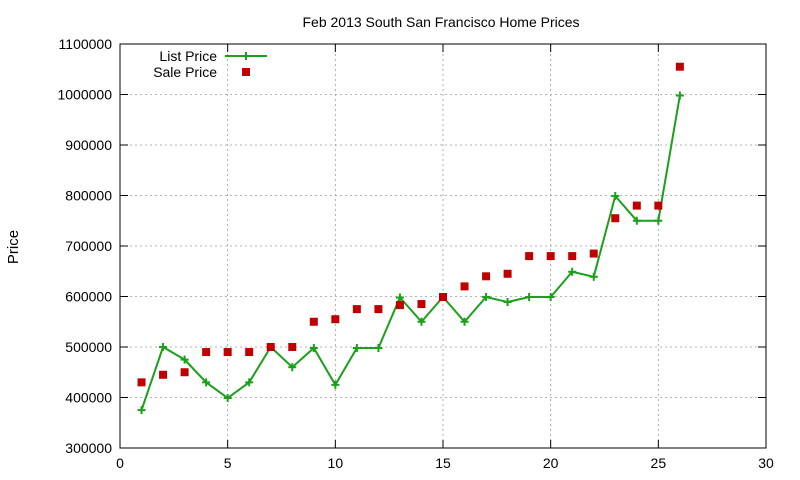 The width and height of the screenshot is (800, 480). What do you see at coordinates (88, 297) in the screenshot?
I see `y-tick-label: 600000` at bounding box center [88, 297].